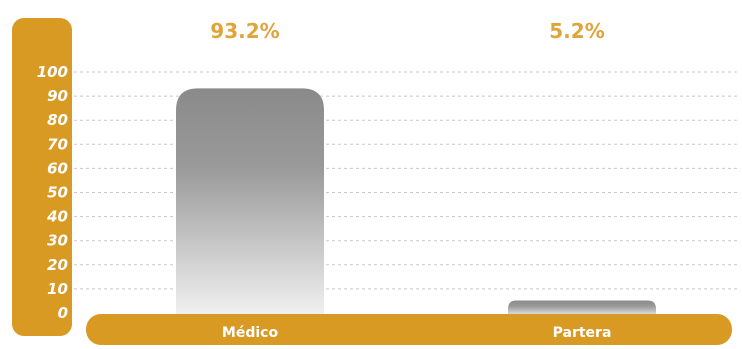 Image resolution: width=742 pixels, height=349 pixels. I want to click on y-tick-label: 20, so click(57, 265).